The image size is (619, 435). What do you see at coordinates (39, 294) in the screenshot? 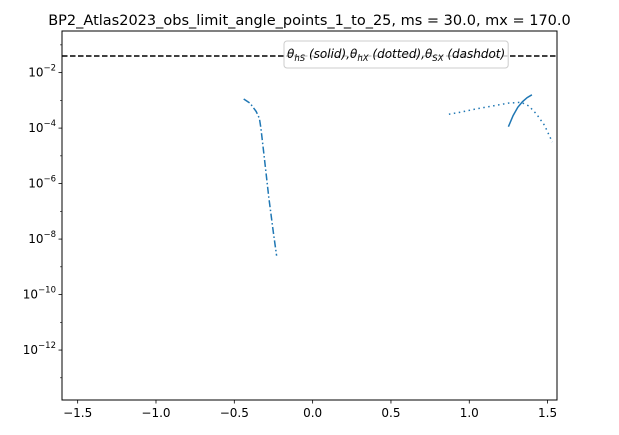
I see `y-tick-label: 10⁻¹⁰` at bounding box center [39, 294].